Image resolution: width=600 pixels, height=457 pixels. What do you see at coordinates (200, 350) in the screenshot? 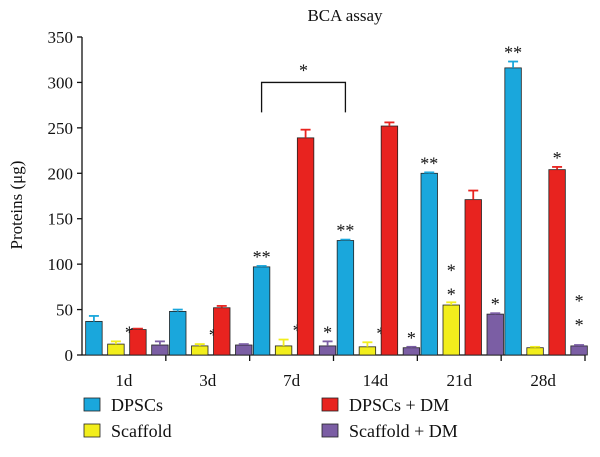
I see `bar-scaffold-3d` at bounding box center [200, 350].